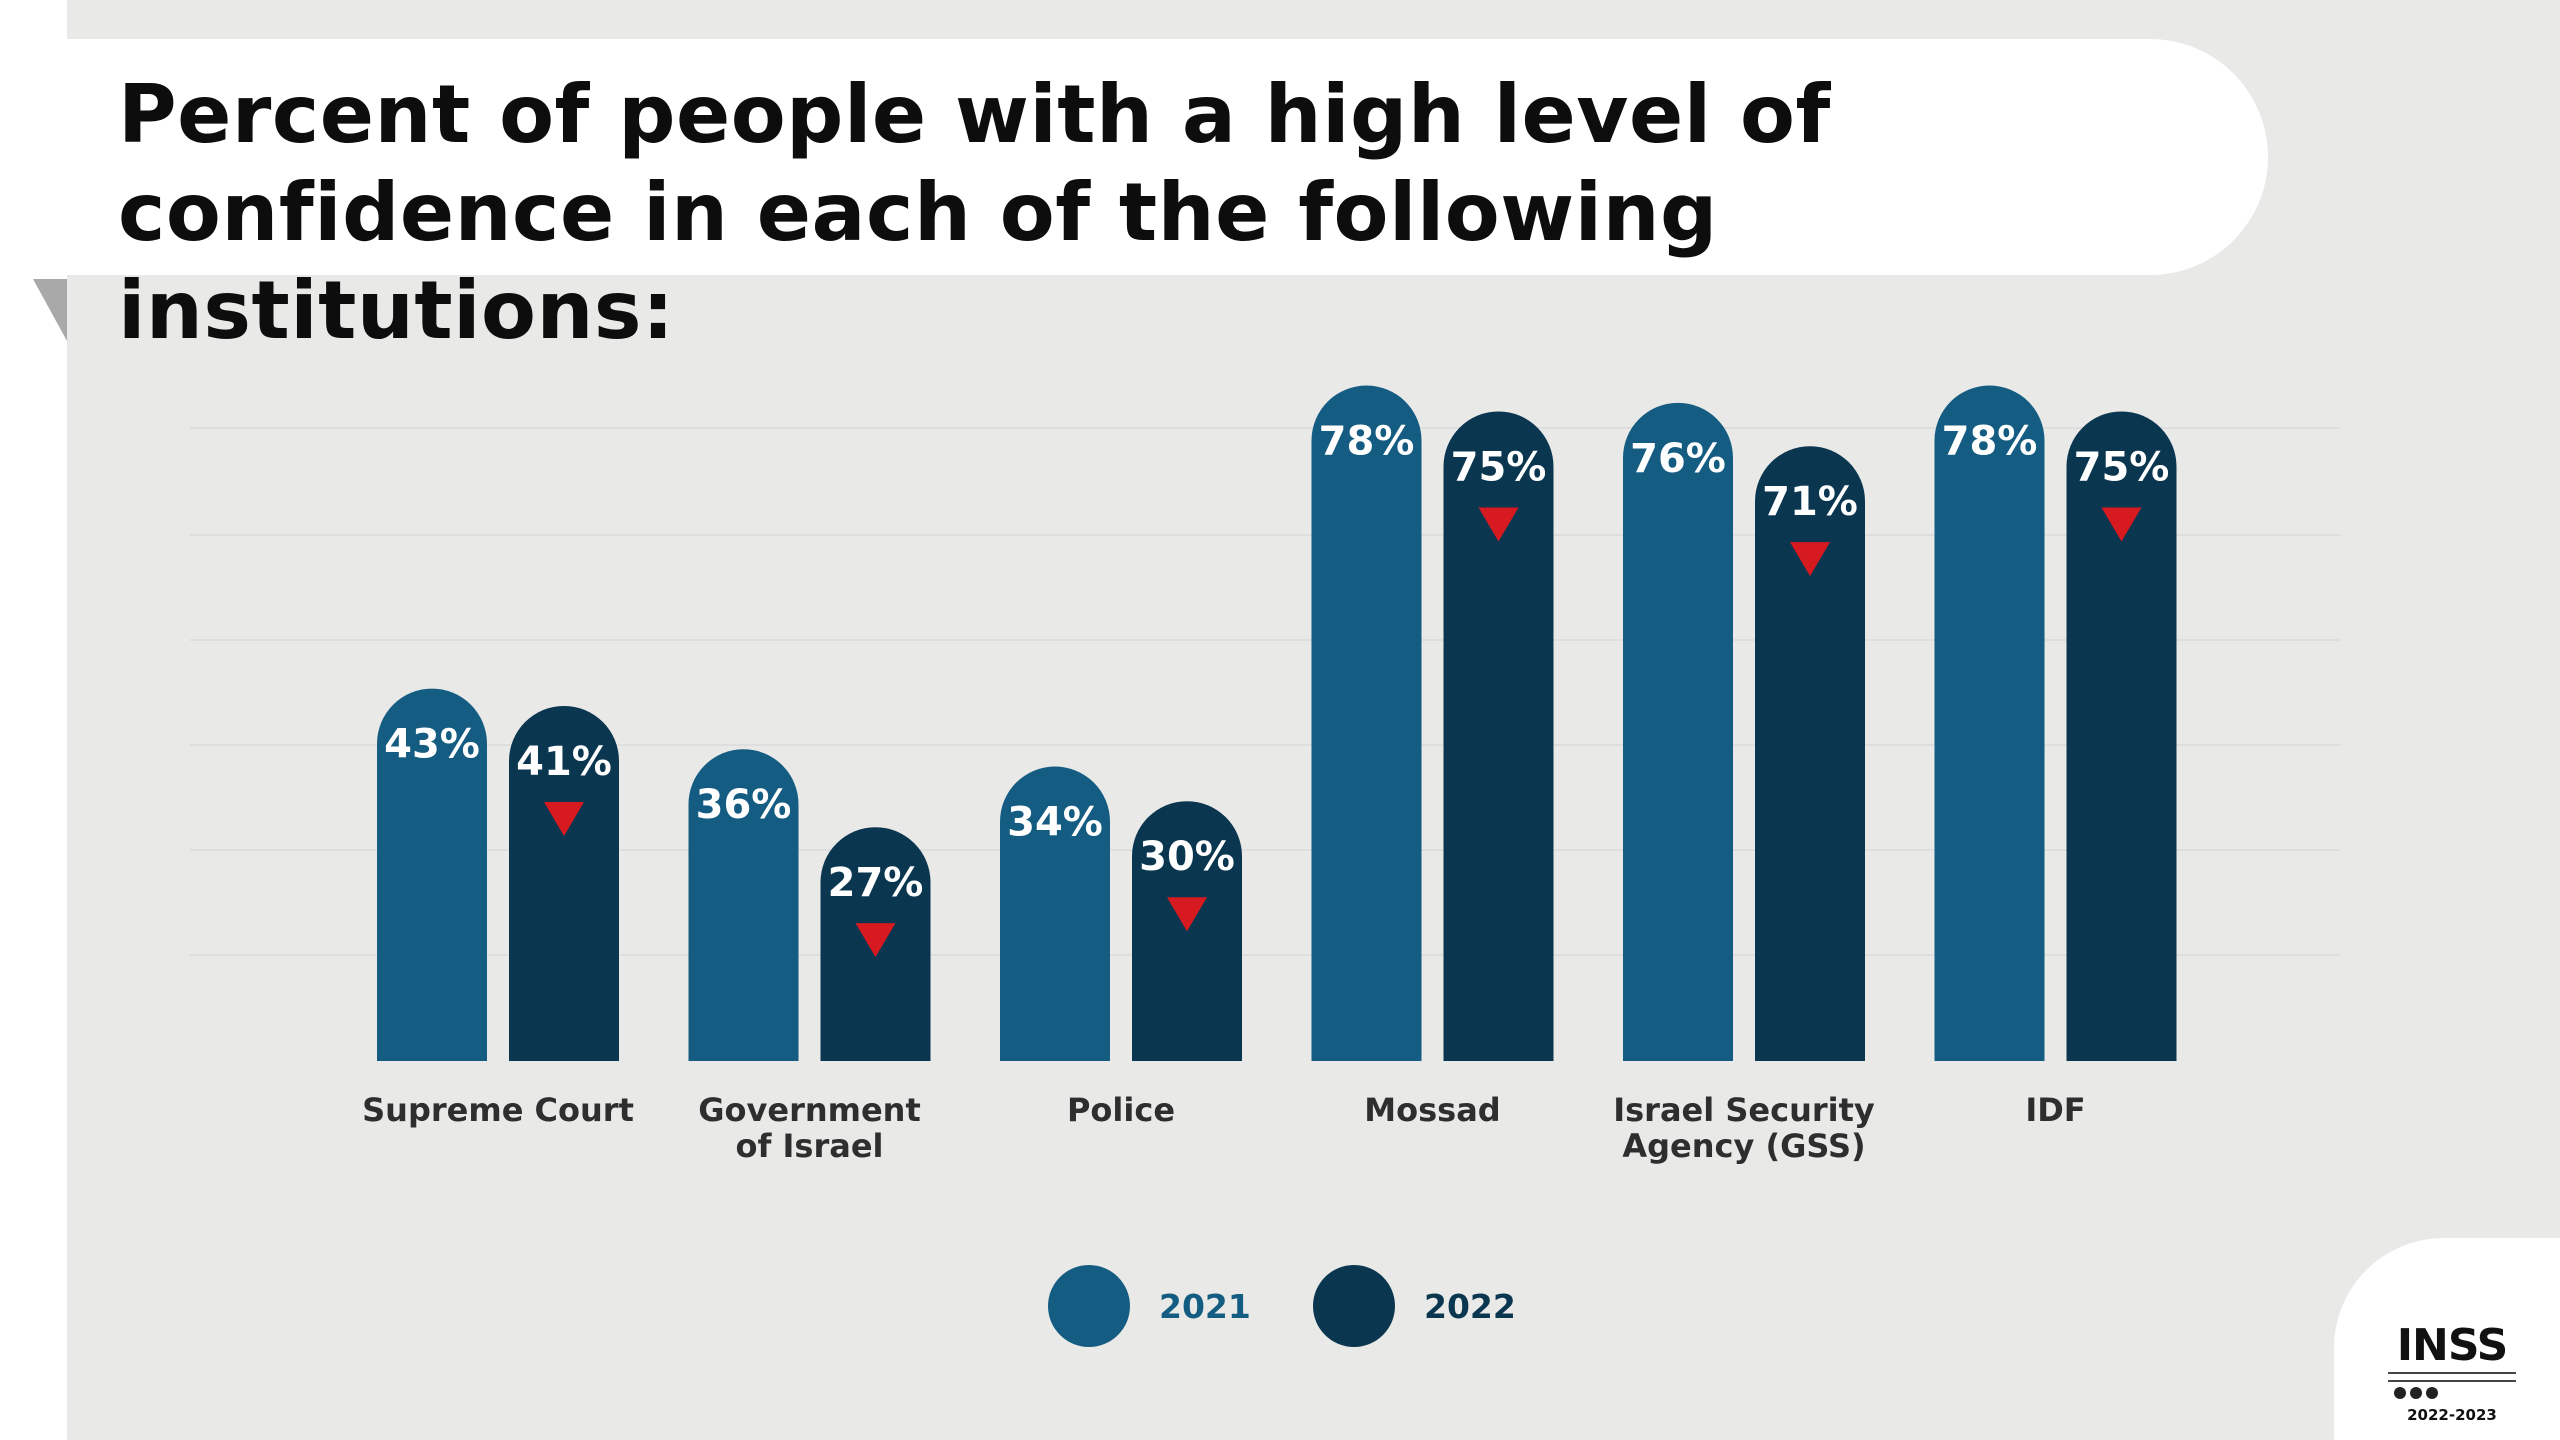 This screenshot has height=1440, width=2560. What do you see at coordinates (1470, 1306) in the screenshot?
I see `legend-label-2022: 2022` at bounding box center [1470, 1306].